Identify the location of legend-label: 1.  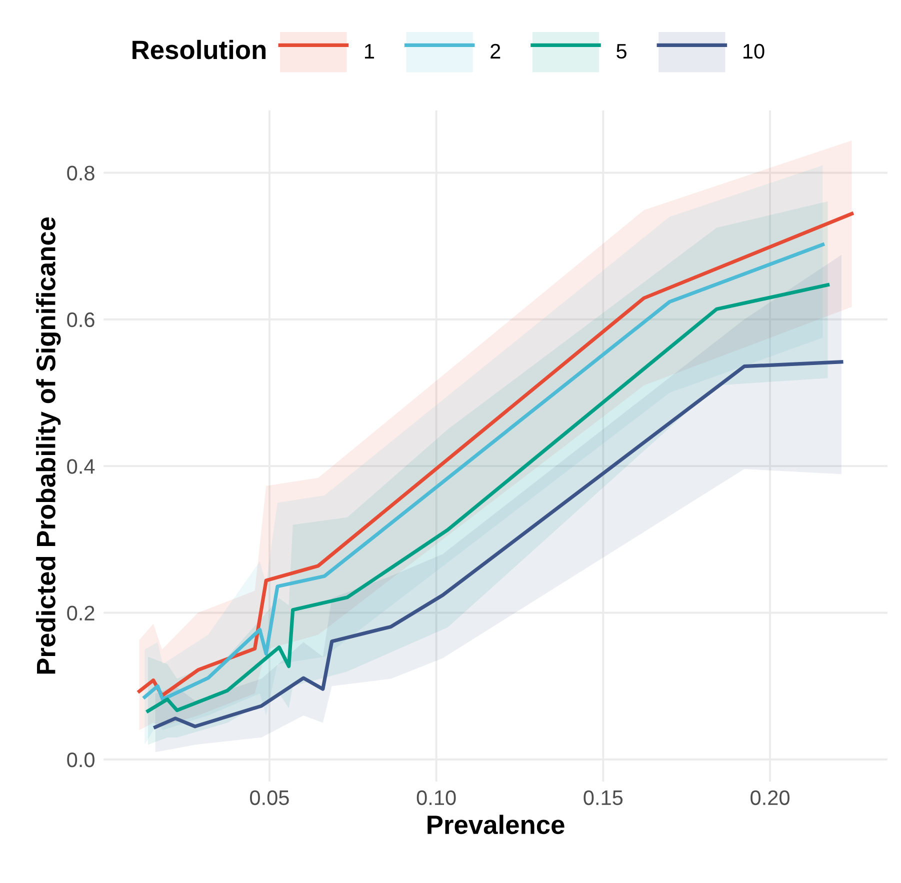
(369, 51).